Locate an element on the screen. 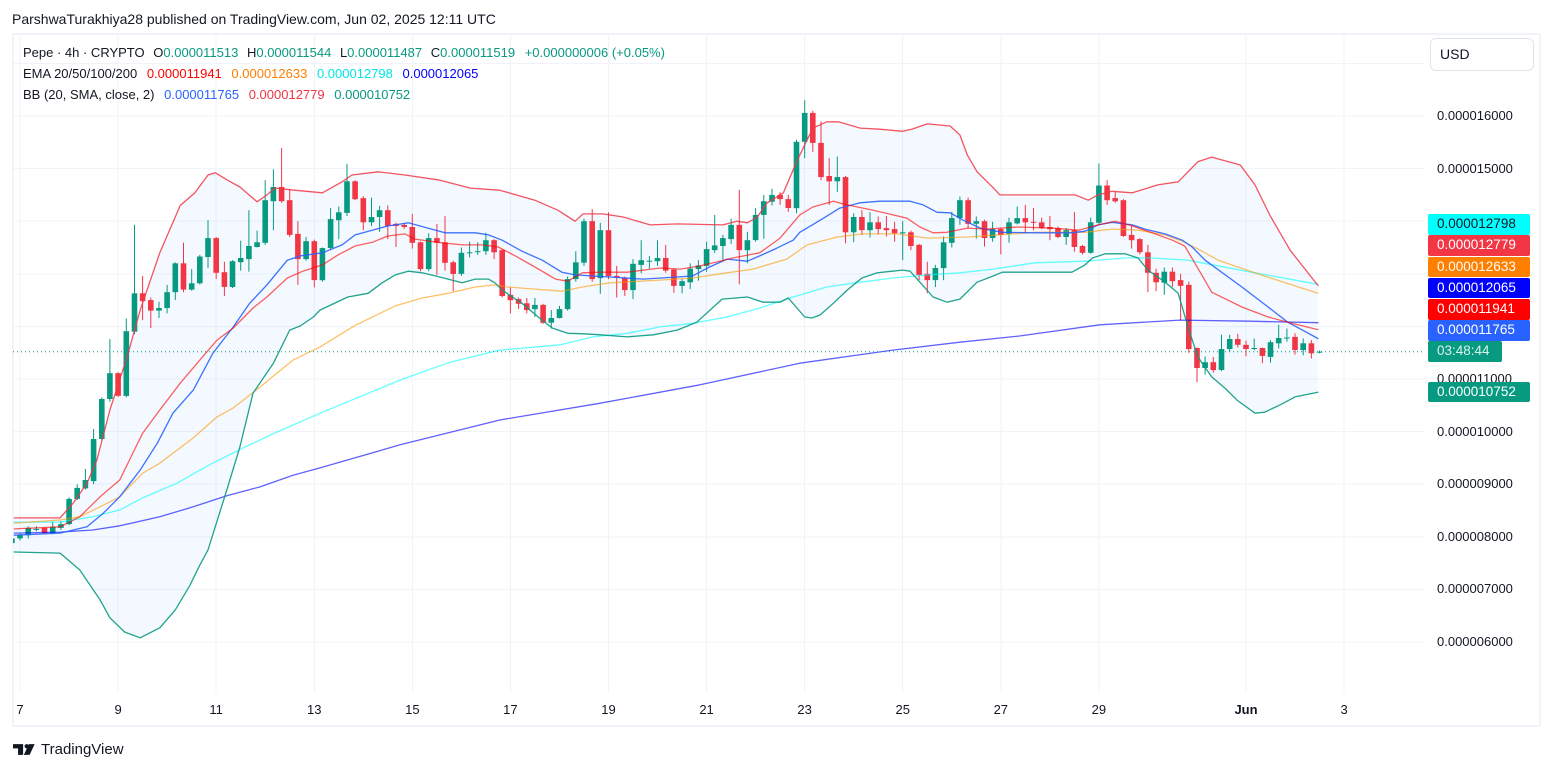 This screenshot has height=772, width=1554. tradingview-brand: TradingView is located at coordinates (82, 749).